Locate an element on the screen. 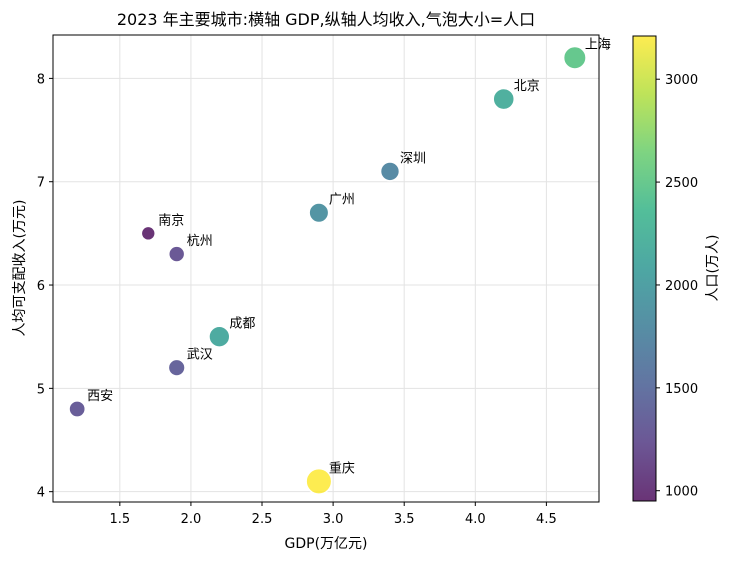 Image resolution: width=731 pixels, height=561 pixels. y-tick-label: 7 is located at coordinates (41, 183).